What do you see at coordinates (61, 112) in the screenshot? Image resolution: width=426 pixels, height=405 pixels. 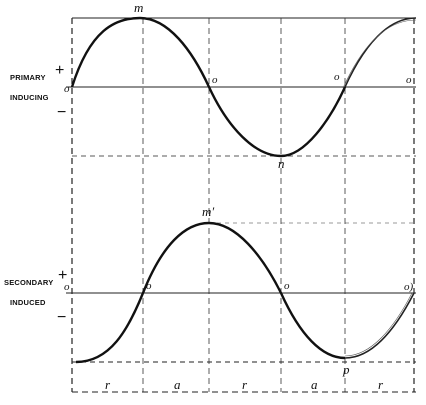 I see `upper-minus-sign: −` at bounding box center [61, 112].